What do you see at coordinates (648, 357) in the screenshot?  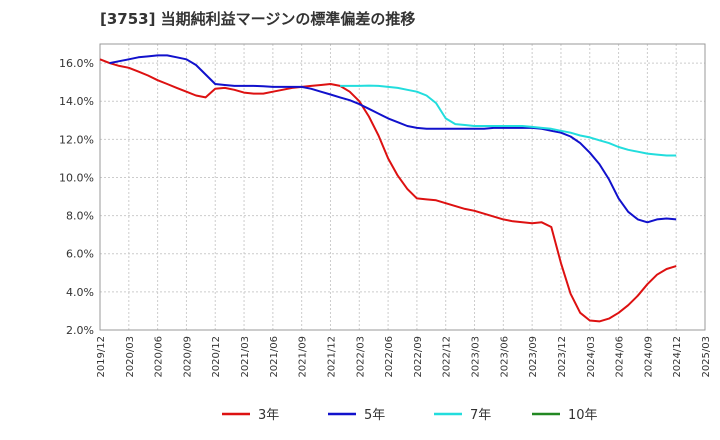 I see `x-tick-label: 2024/09` at bounding box center [648, 357].